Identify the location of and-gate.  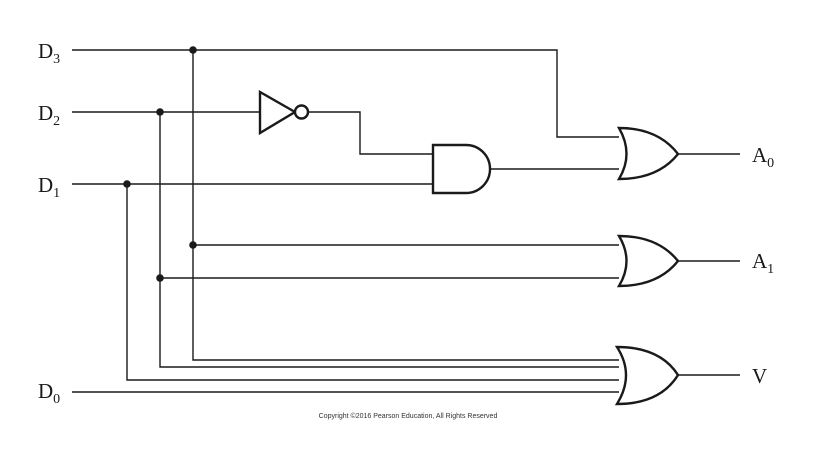
(461, 169).